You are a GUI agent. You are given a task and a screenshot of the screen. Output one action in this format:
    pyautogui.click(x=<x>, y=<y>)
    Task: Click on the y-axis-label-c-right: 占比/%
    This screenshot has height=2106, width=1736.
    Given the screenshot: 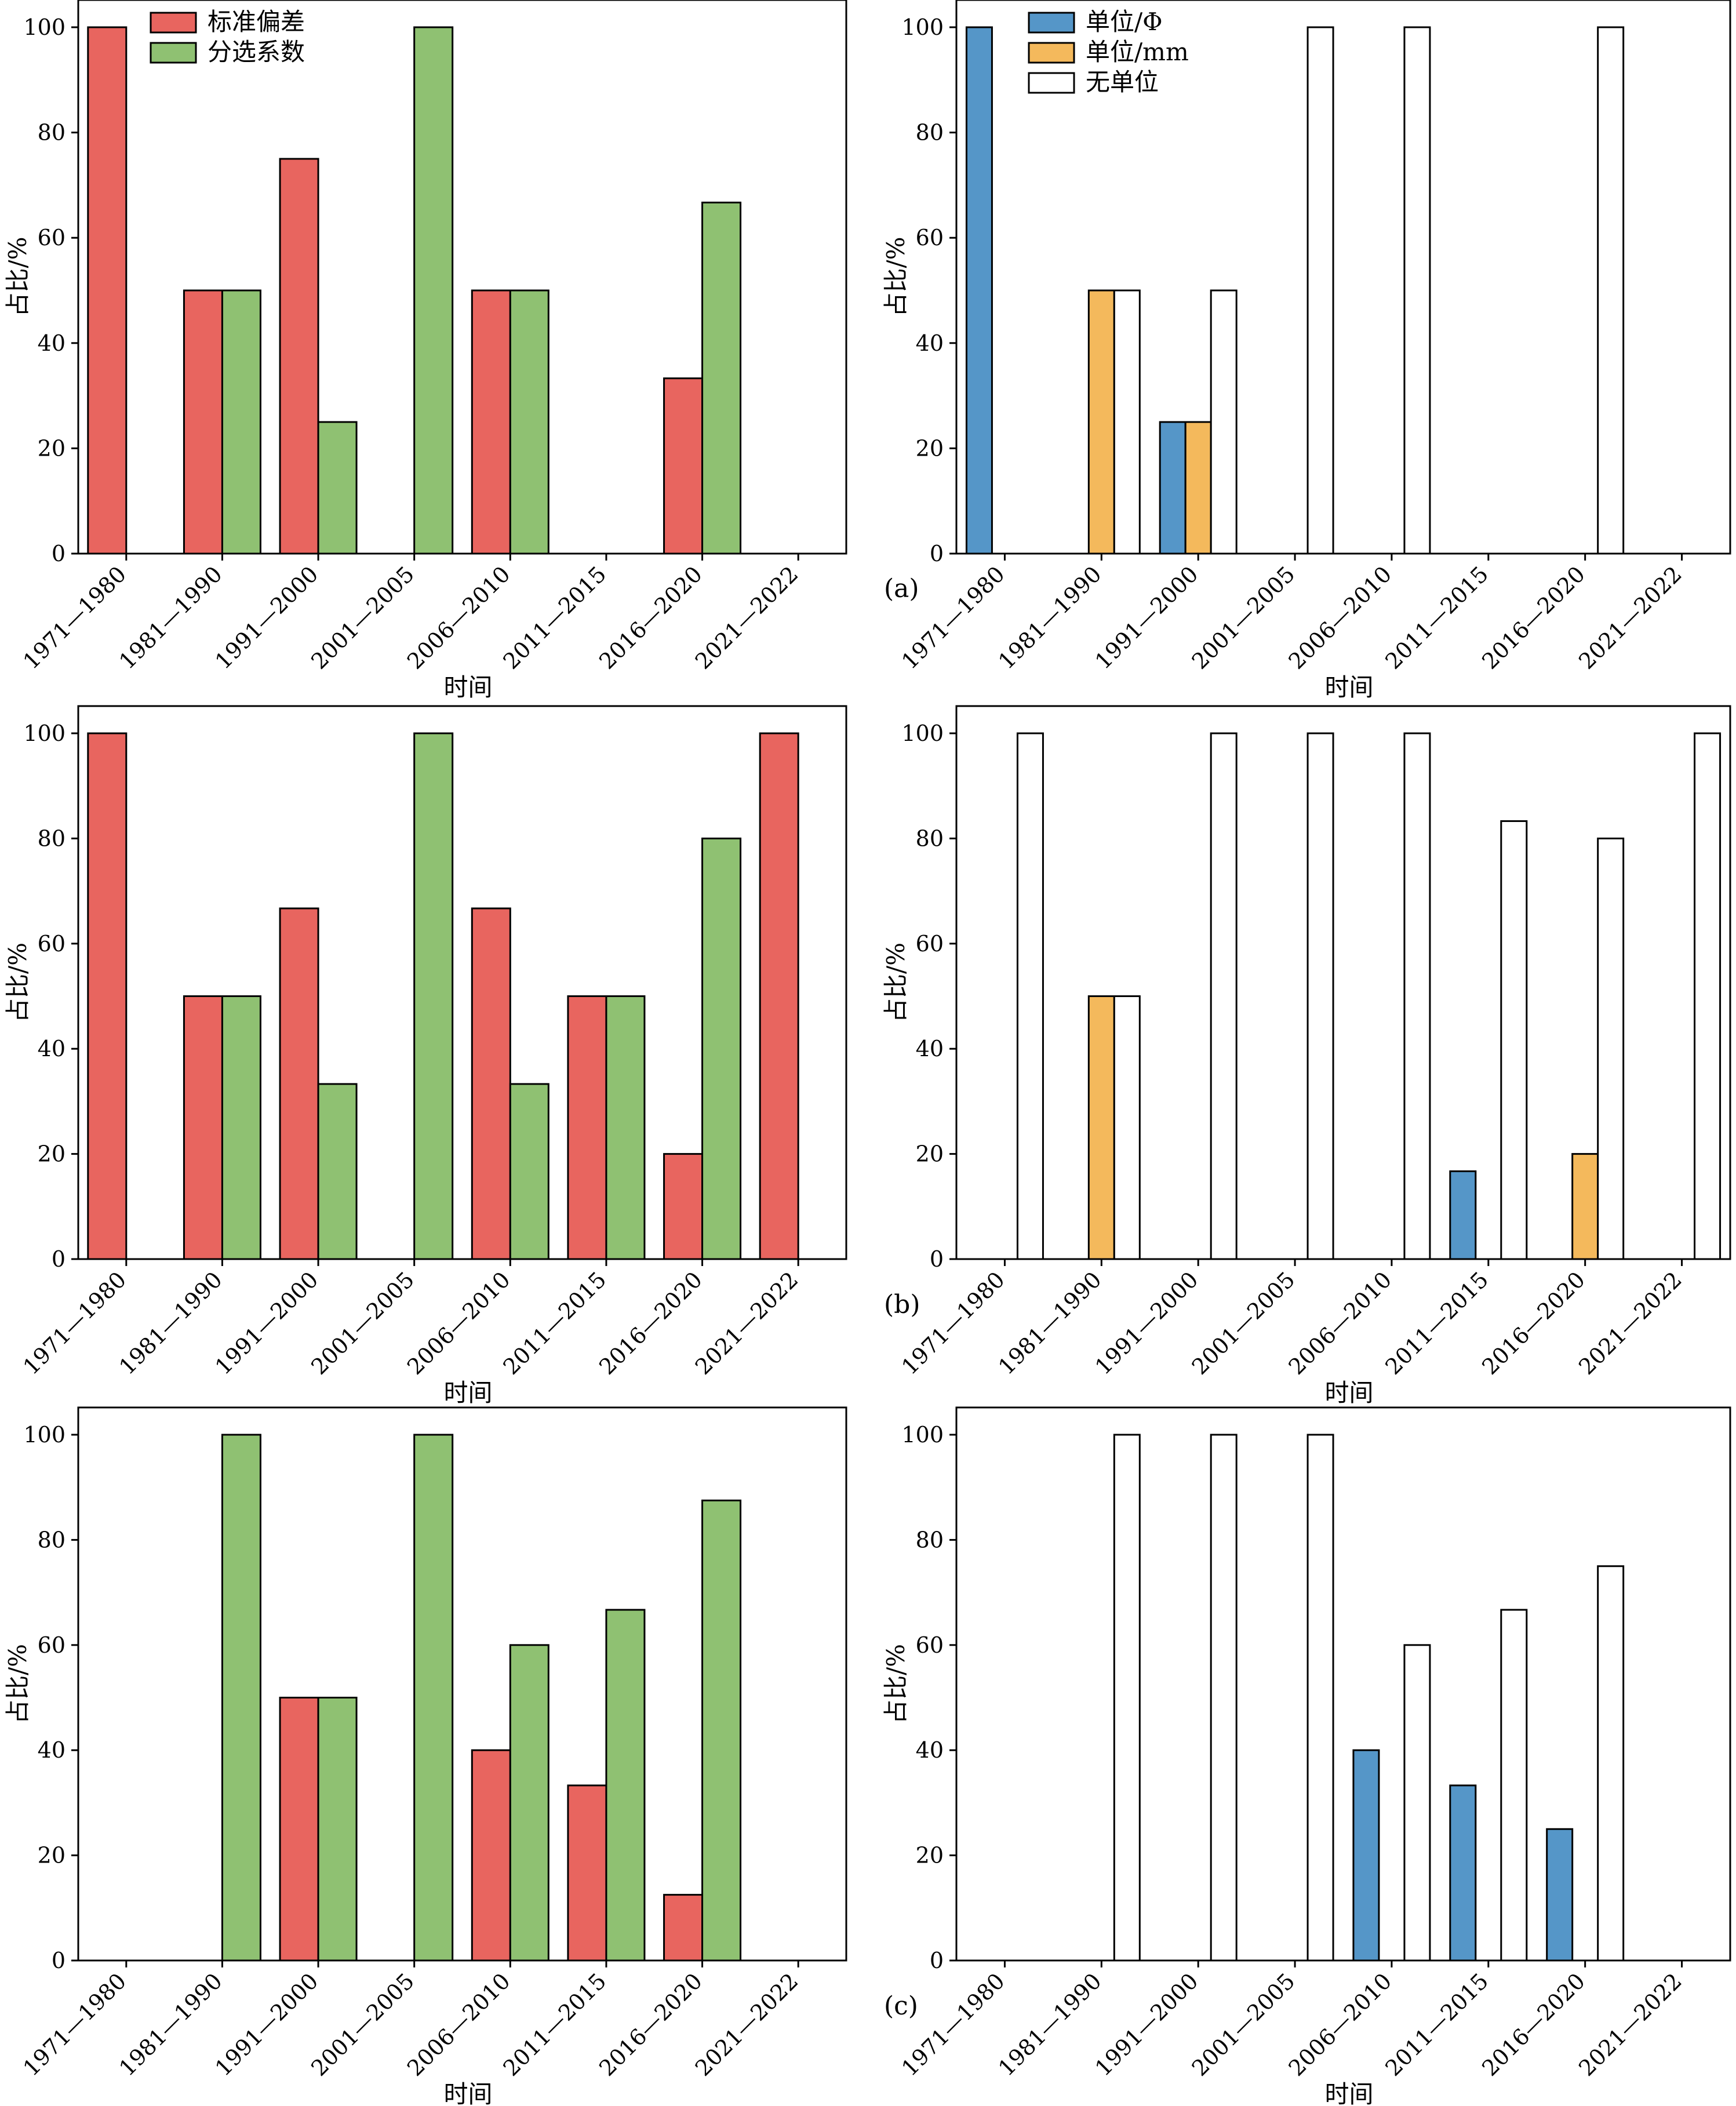 What is the action you would take?
    pyautogui.click(x=896, y=1684)
    